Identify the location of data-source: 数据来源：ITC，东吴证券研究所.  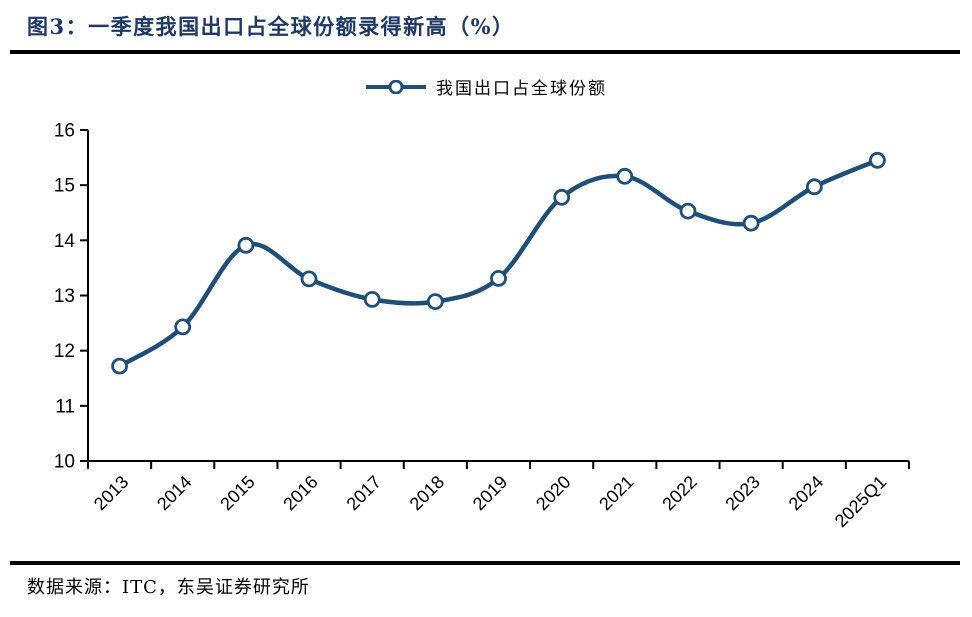
(168, 587).